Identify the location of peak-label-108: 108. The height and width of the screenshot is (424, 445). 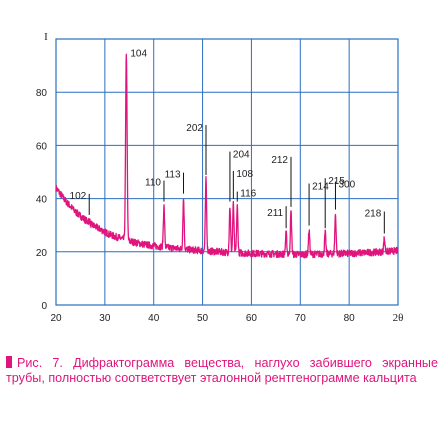
(244, 174).